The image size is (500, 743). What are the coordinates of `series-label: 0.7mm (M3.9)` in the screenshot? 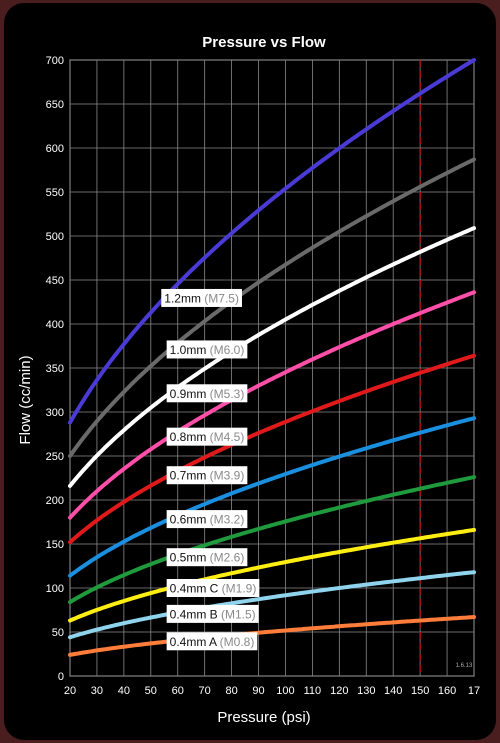 It's located at (207, 475).